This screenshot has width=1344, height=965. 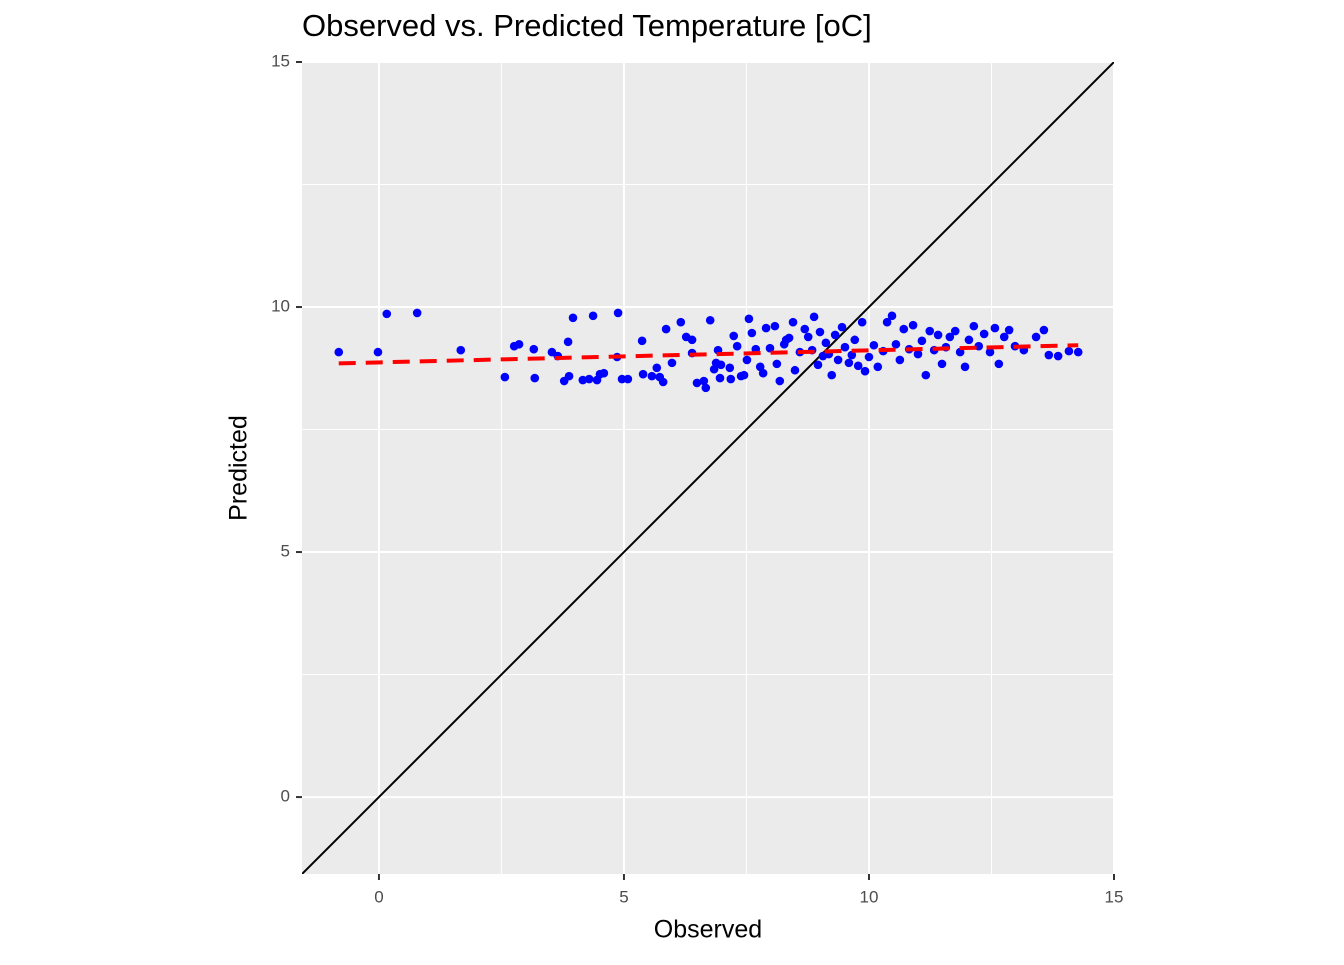 What do you see at coordinates (378, 896) in the screenshot?
I see `x-tick-label: 0` at bounding box center [378, 896].